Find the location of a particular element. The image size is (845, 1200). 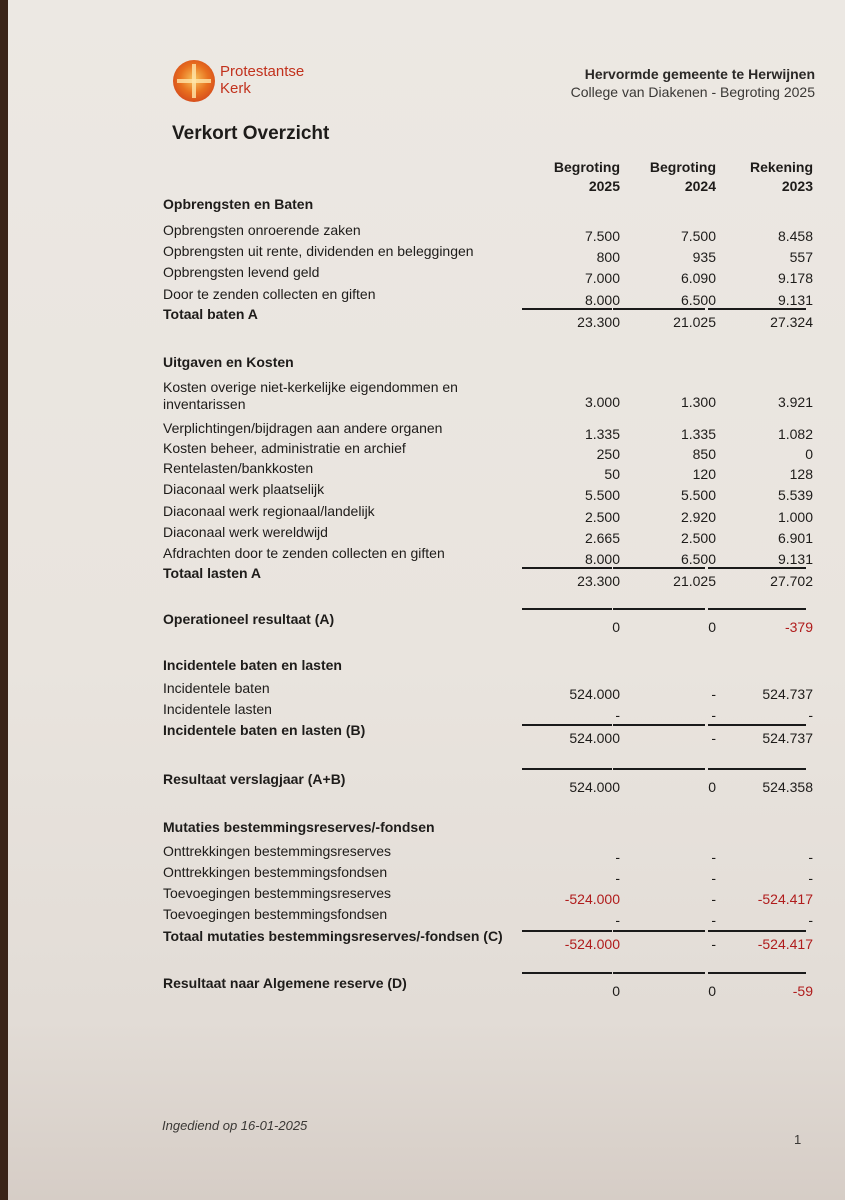

value-cell: 6.090 is located at coordinates (698, 278).